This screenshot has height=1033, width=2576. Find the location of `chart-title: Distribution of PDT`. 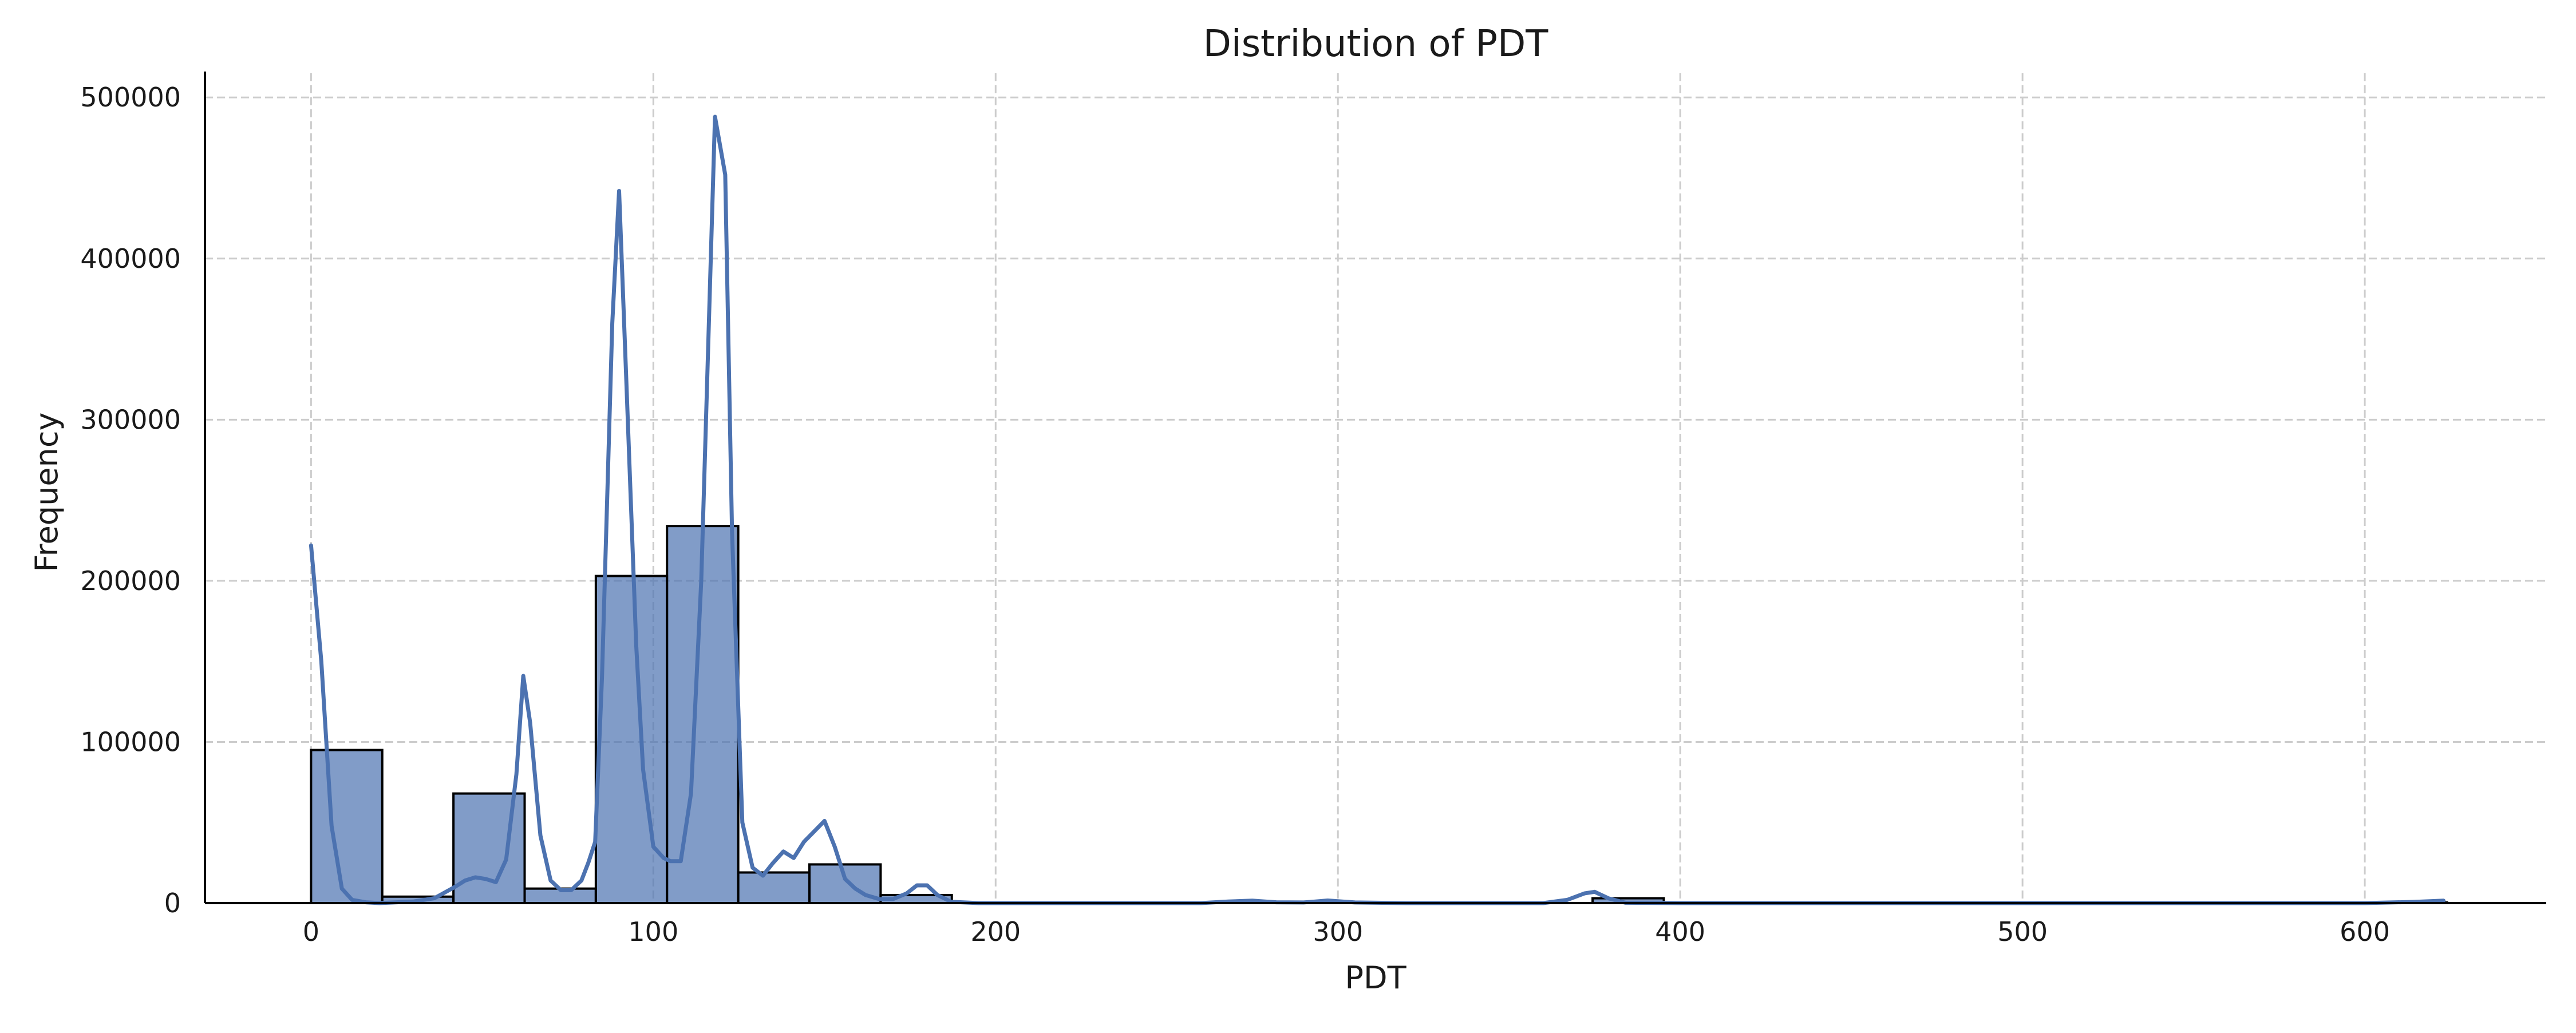

chart-title: Distribution of PDT is located at coordinates (1376, 44).